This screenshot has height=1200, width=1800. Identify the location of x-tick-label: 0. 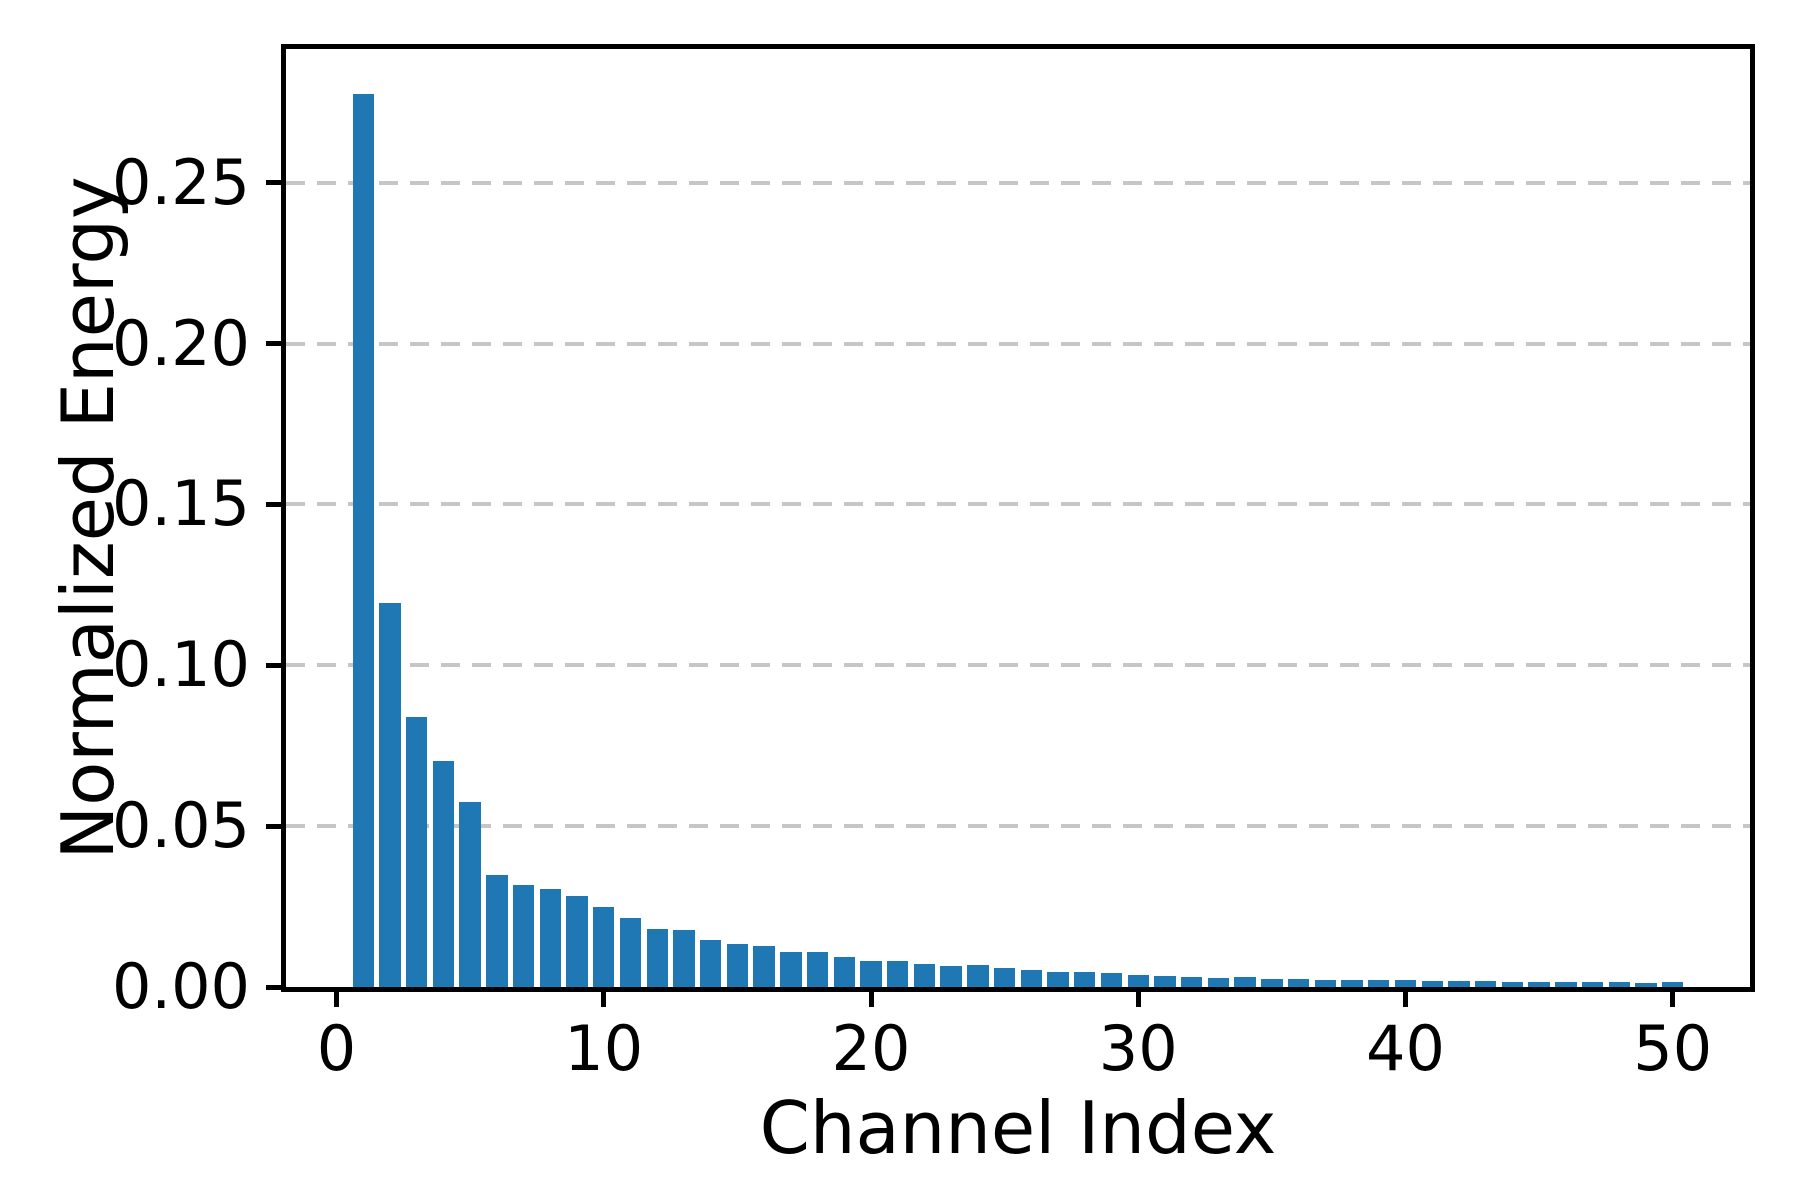
(336, 1048).